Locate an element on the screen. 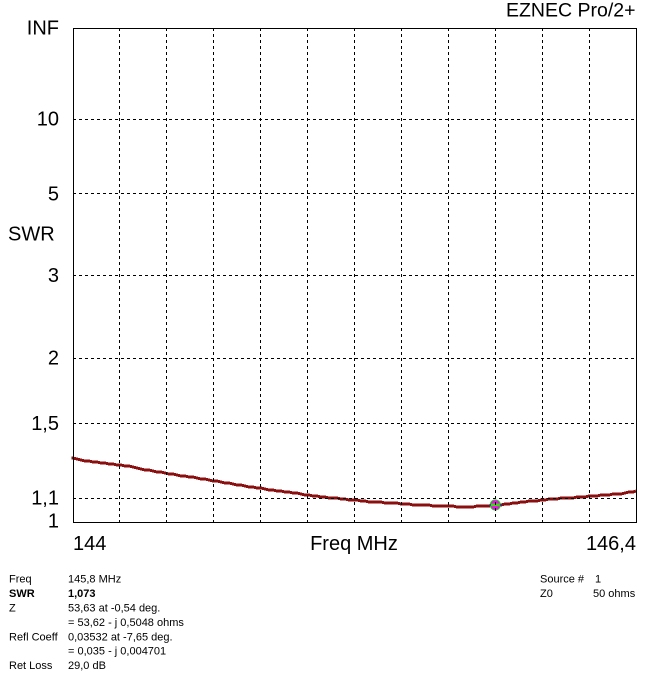 This screenshot has width=671, height=687. svg-text: Ret Loss is located at coordinates (31, 666).